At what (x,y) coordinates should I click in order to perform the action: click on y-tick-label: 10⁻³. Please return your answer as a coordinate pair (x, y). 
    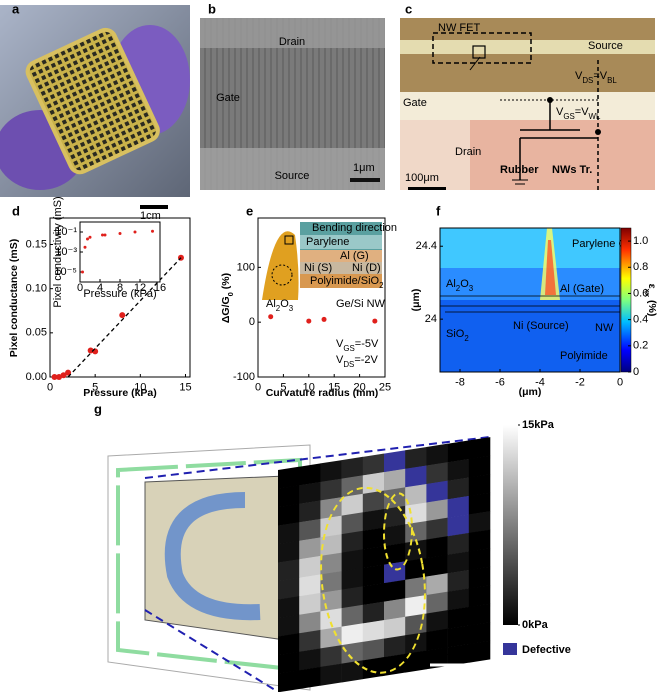
    Looking at the image, I should click on (66, 252).